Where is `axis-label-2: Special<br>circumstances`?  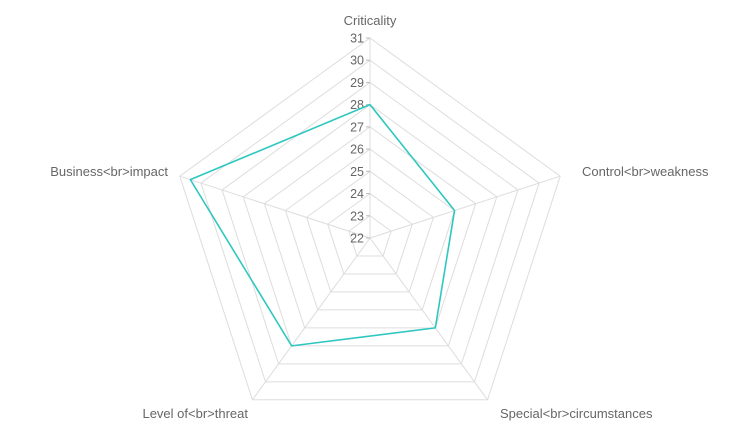
axis-label-2: Special<br>circumstances is located at coordinates (576, 413).